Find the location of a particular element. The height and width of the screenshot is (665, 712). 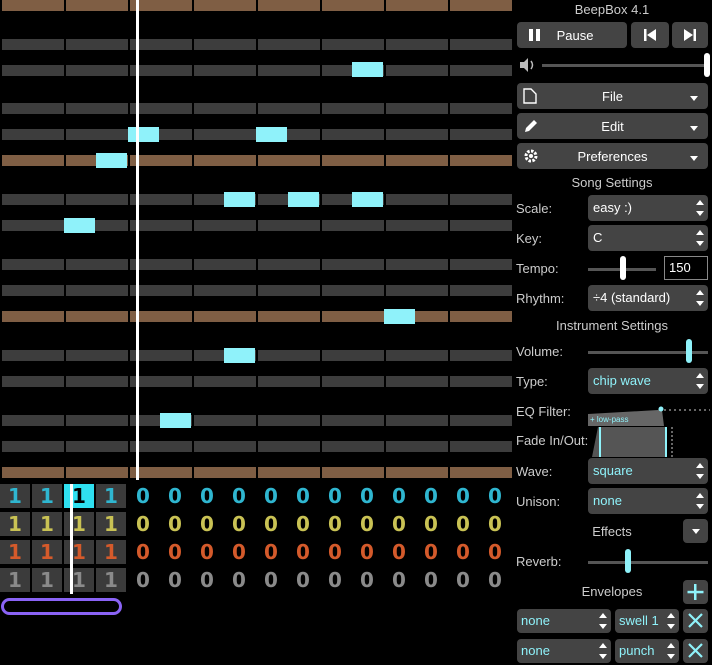

unison-select: none is located at coordinates (648, 501).